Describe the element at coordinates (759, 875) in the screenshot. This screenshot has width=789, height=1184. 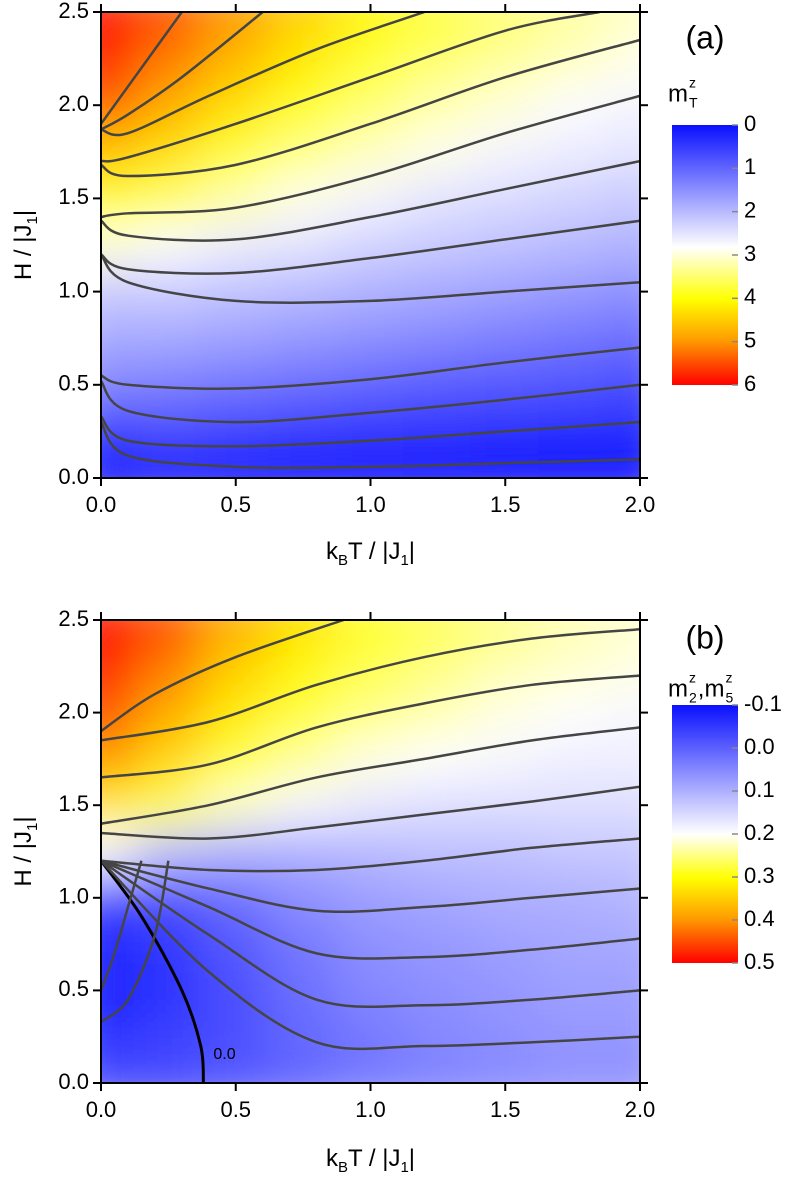
I see `colorbar-tick-label: 0.3` at that location.